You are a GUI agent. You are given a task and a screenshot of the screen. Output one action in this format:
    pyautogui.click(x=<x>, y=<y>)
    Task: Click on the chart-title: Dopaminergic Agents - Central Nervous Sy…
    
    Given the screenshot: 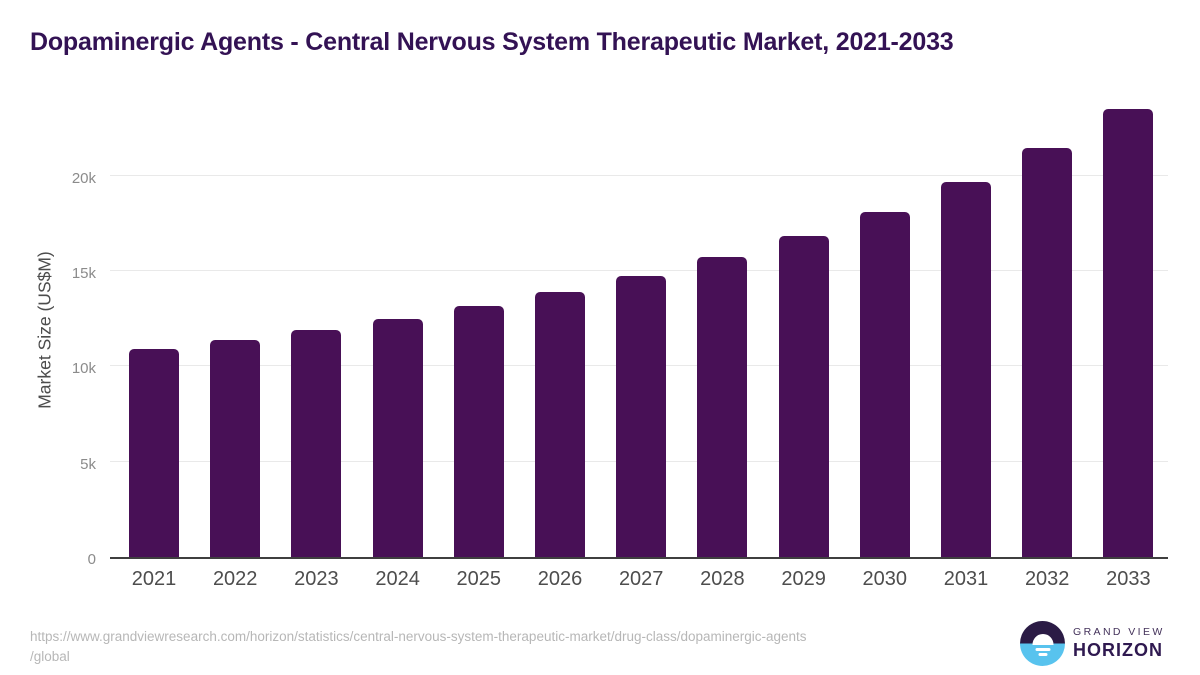 What is the action you would take?
    pyautogui.click(x=492, y=42)
    